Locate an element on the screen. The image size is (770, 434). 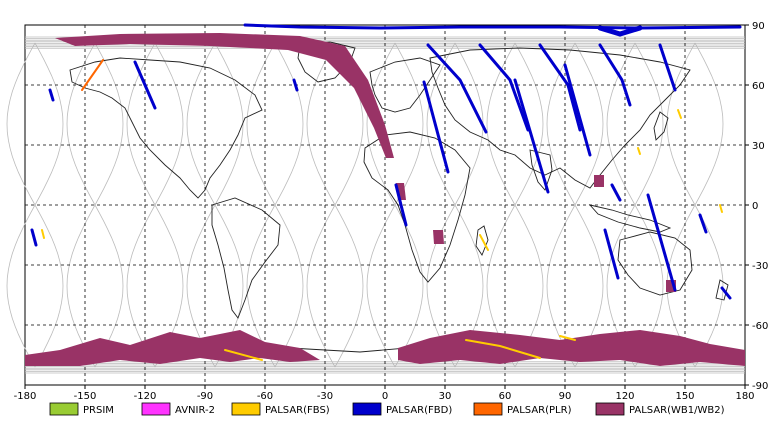
legend-label: PALSAR(PLR) is located at coordinates (539, 410).